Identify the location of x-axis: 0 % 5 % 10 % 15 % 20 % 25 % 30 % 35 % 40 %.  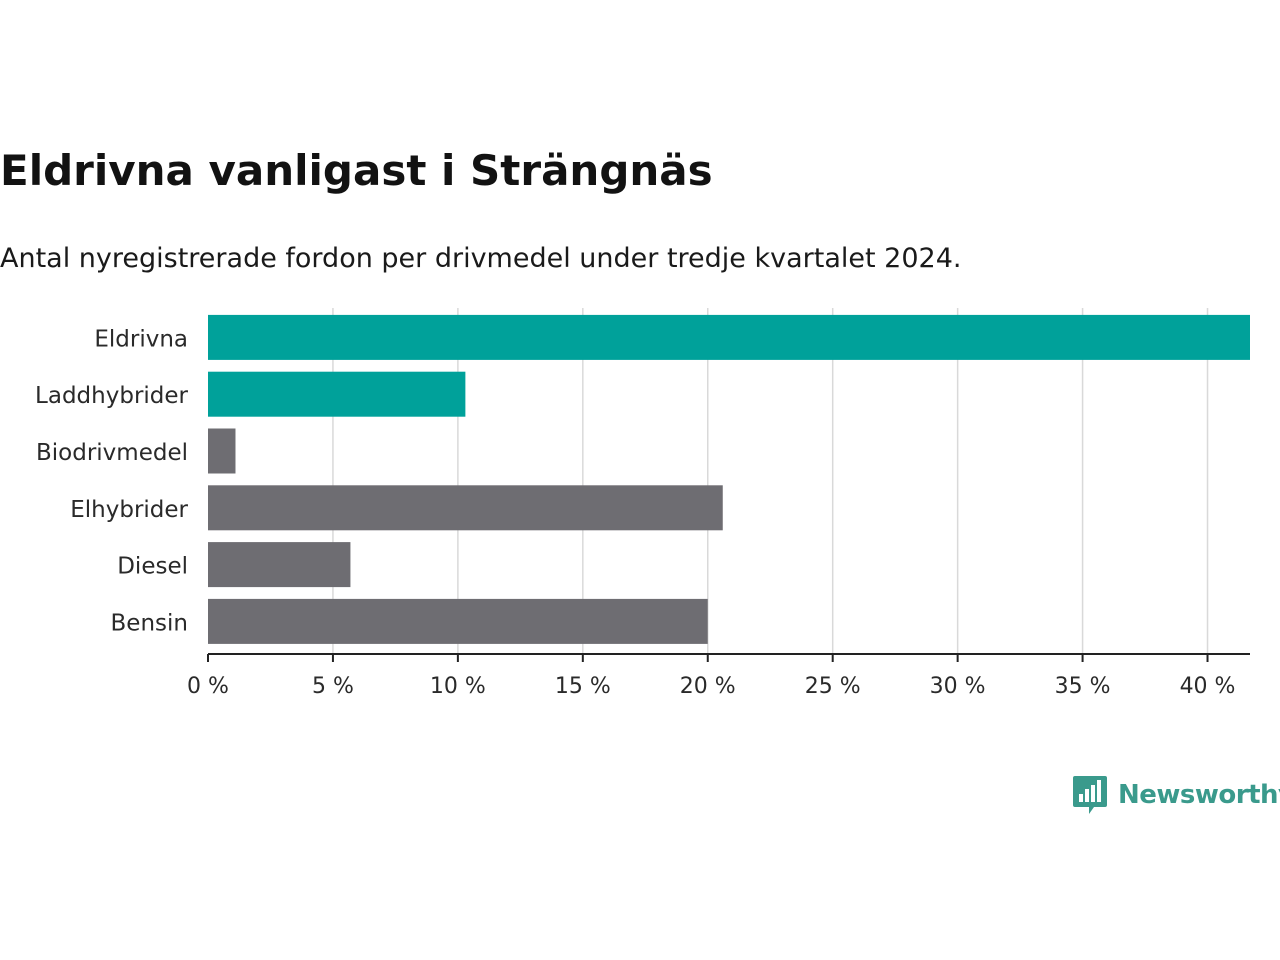
(718, 676).